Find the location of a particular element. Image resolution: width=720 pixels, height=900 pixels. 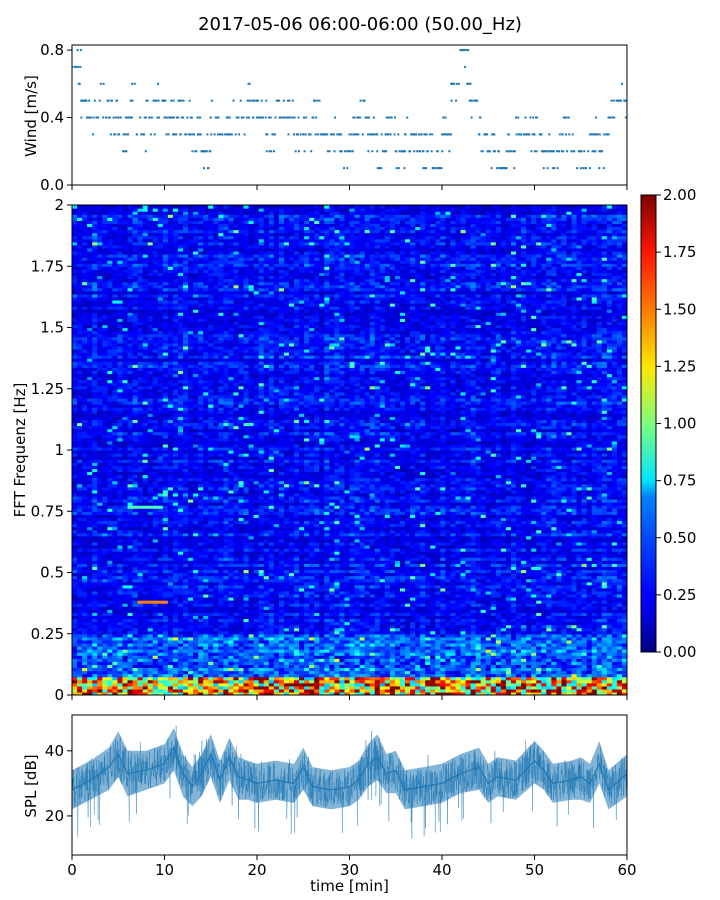

wind-points is located at coordinates (349, 109).